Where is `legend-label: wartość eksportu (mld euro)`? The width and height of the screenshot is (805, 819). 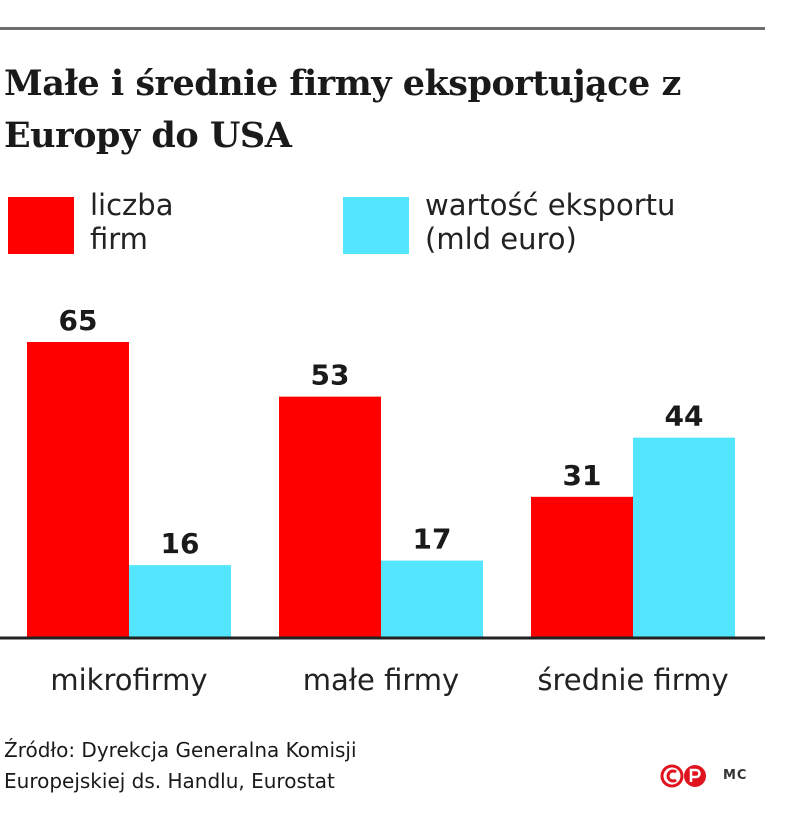
legend-label: wartość eksportu (mld euro) is located at coordinates (550, 222).